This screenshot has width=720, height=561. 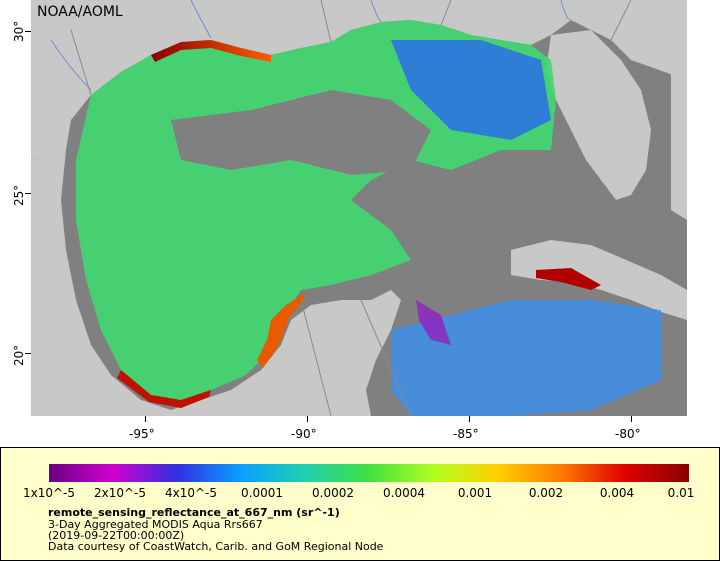 What do you see at coordinates (164, 389) in the screenshot?
I see `coastal-band-campeche` at bounding box center [164, 389].